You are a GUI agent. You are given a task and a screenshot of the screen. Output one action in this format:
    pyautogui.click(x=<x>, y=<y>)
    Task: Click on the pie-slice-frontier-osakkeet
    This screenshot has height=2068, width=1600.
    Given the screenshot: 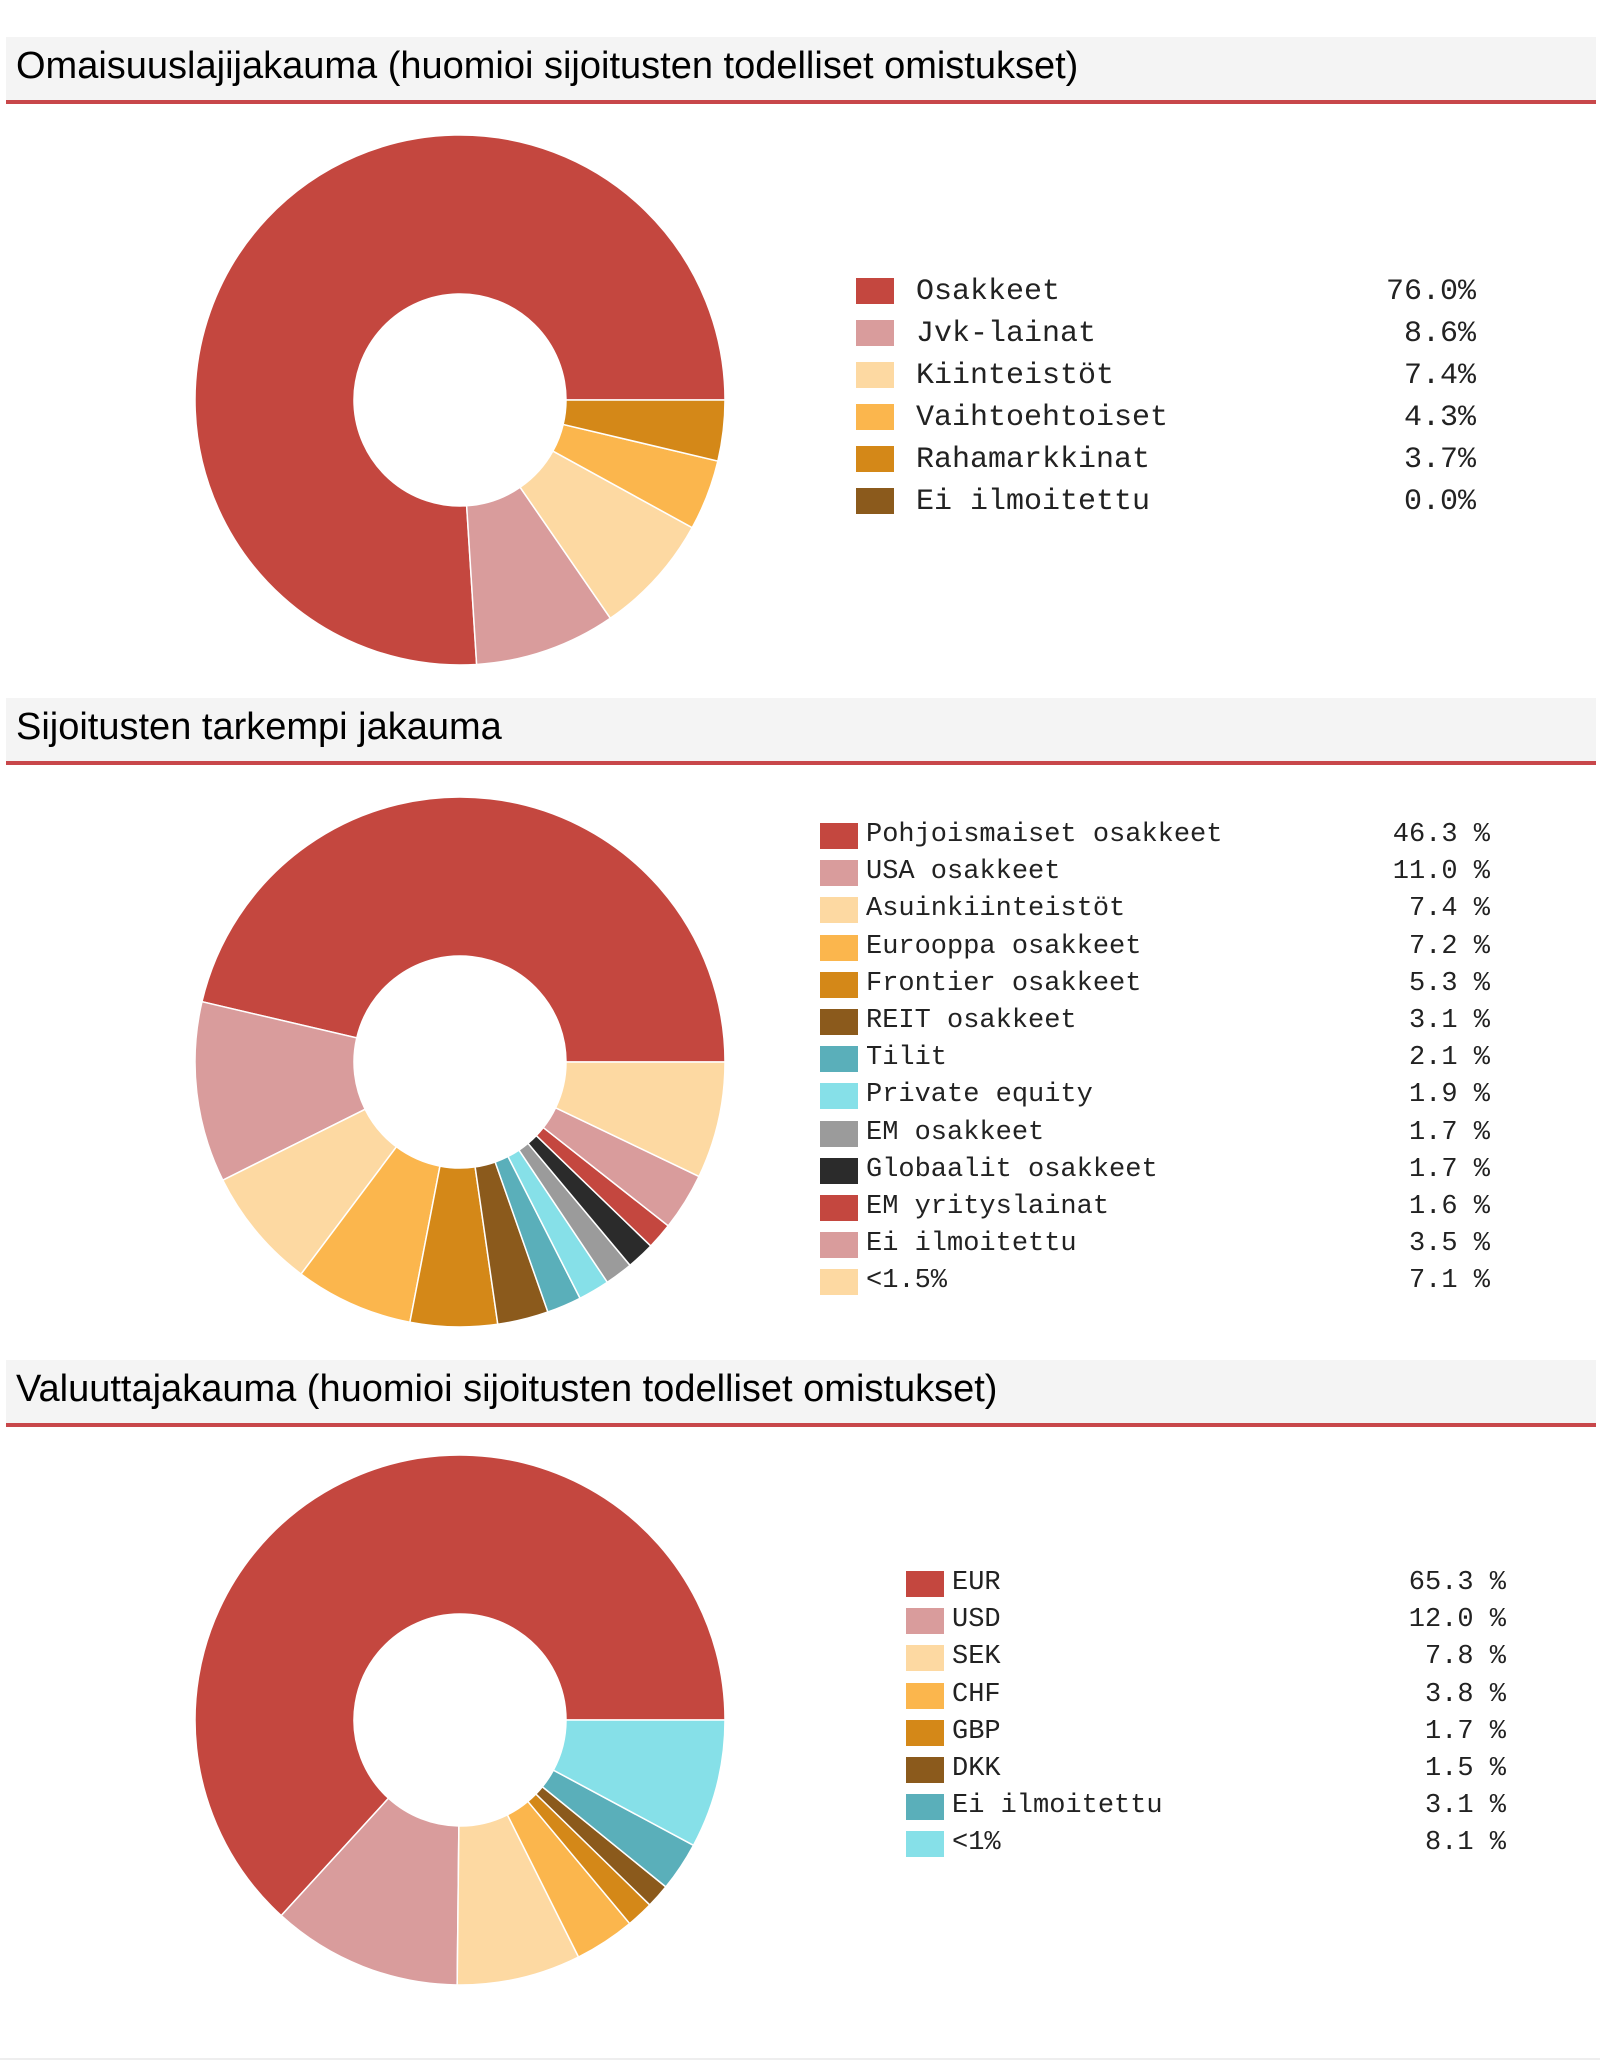 What is the action you would take?
    pyautogui.click(x=454, y=1246)
    